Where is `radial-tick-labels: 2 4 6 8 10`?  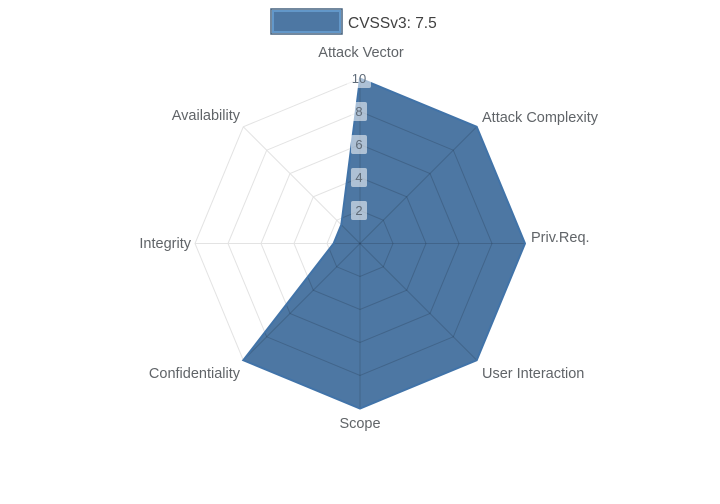
radial-tick-labels: 2 4 6 8 10 is located at coordinates (359, 144).